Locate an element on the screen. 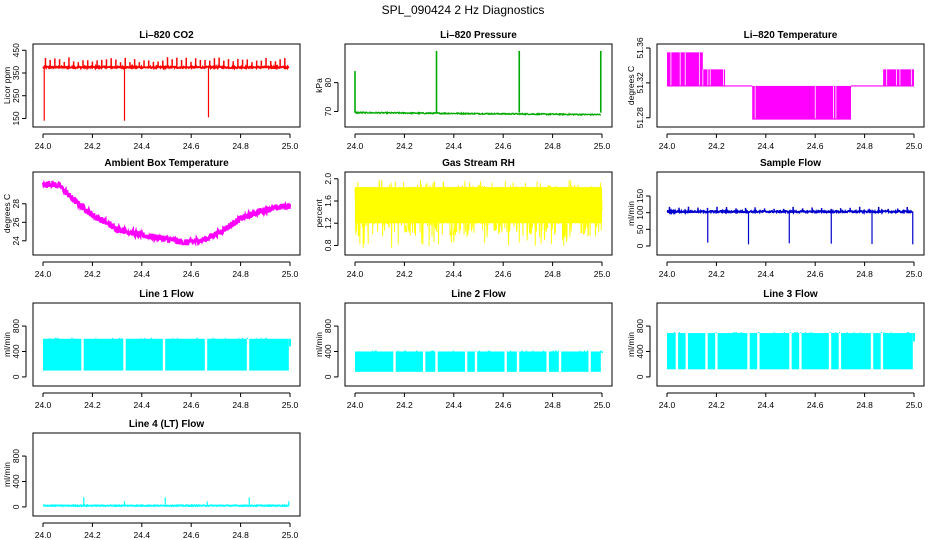 This screenshot has height=540, width=936. y-tick-label: 26 is located at coordinates (16, 222).